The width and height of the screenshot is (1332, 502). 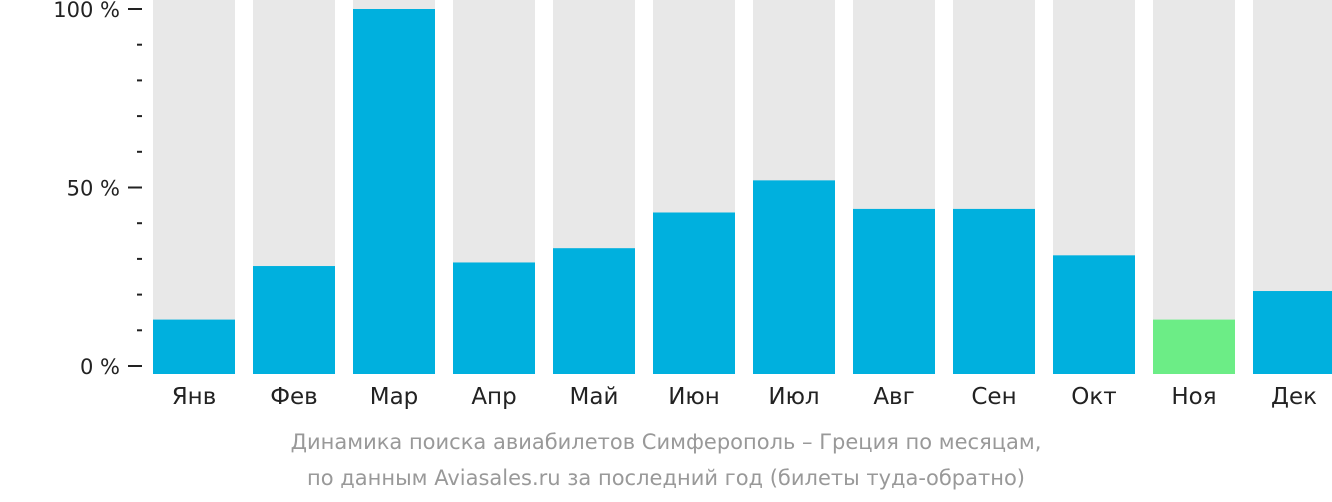 I want to click on x-tick-label: Апр, so click(x=493, y=397).